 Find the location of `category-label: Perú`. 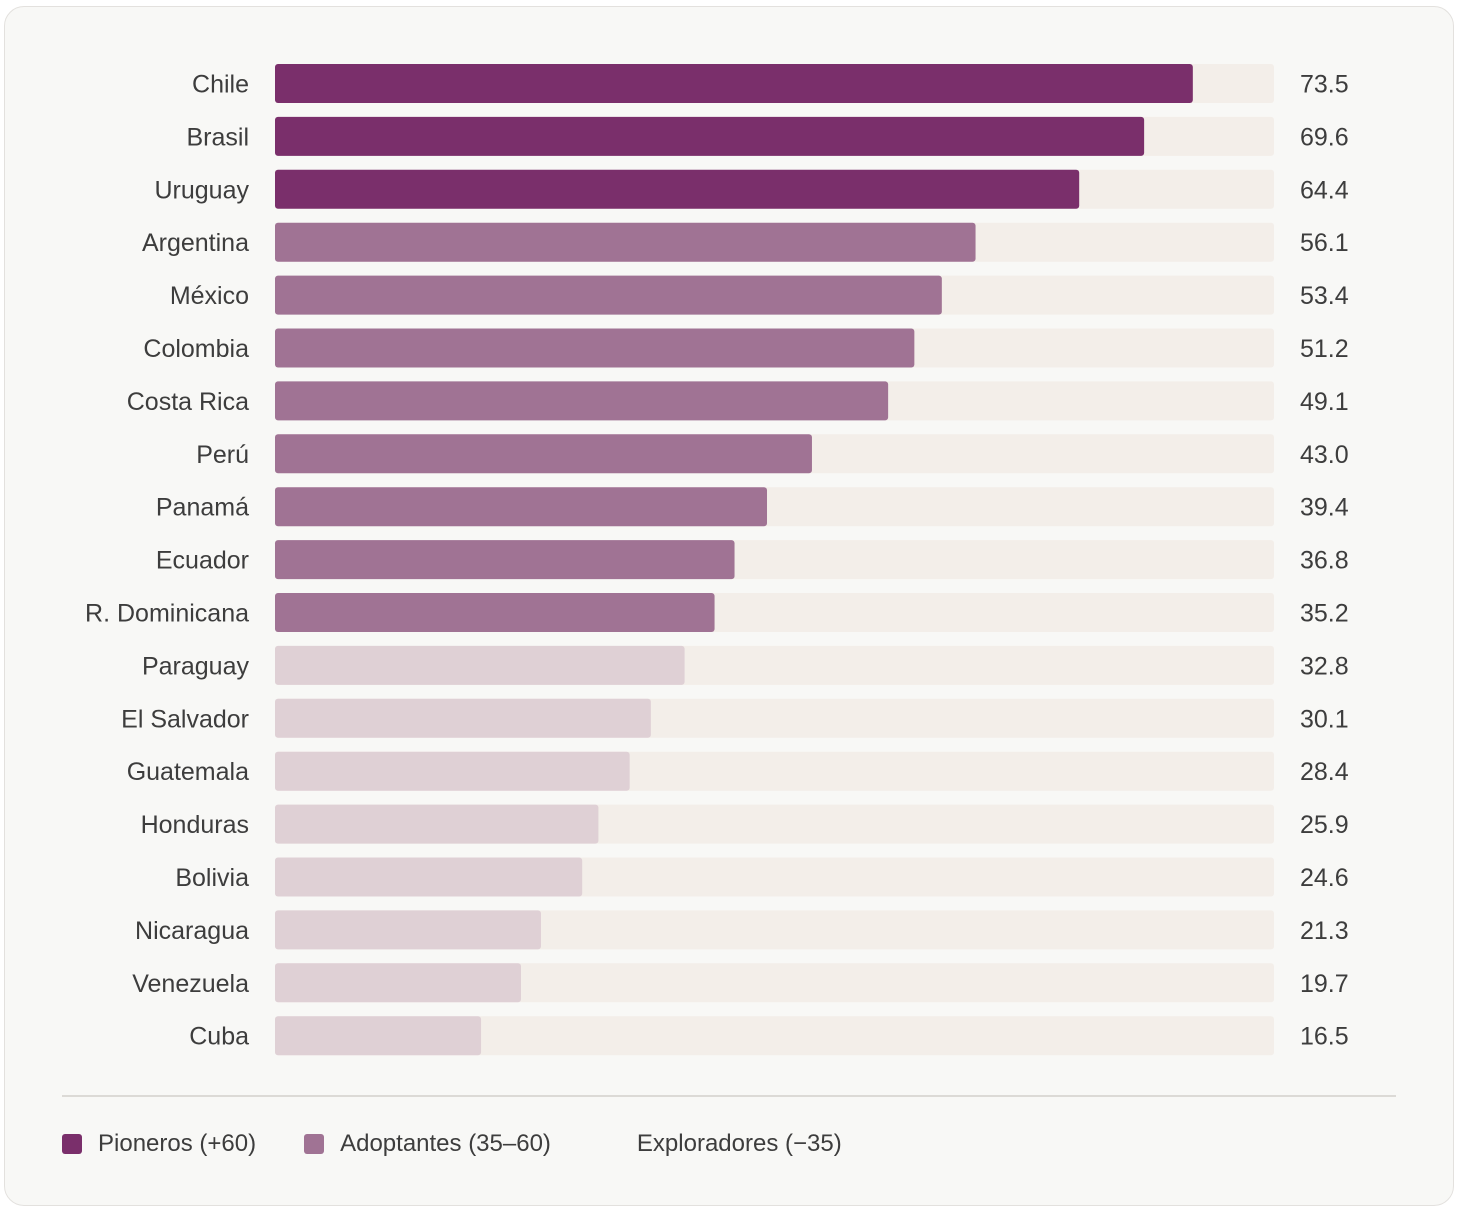

category-label: Perú is located at coordinates (222, 455).